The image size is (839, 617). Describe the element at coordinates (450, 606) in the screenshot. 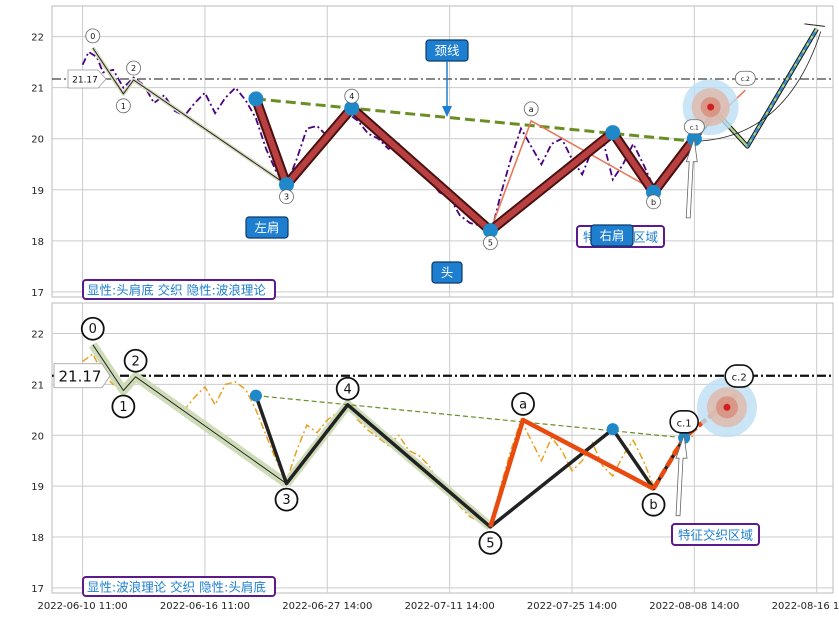

I see `x-tick-label: 2022-07-11 14:00` at that location.